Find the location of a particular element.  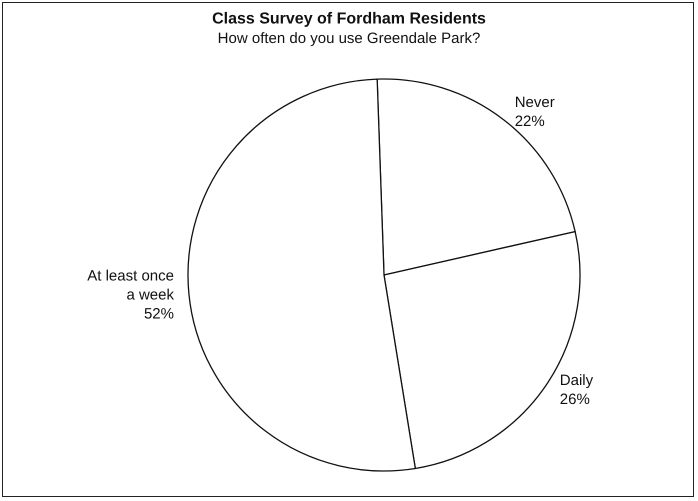

slice-label: Daily is located at coordinates (577, 381).